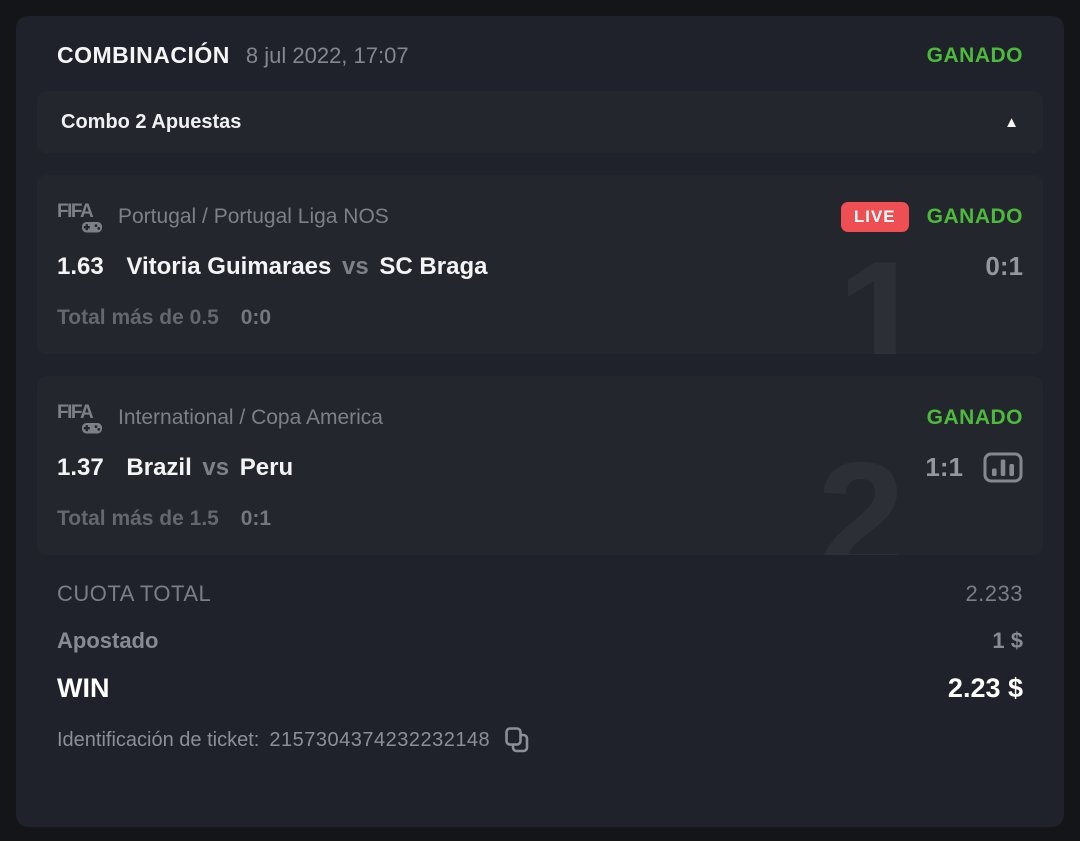 The image size is (1080, 841). Describe the element at coordinates (380, 739) in the screenshot. I see `ticket-id-value: 2157304374232232148` at that location.